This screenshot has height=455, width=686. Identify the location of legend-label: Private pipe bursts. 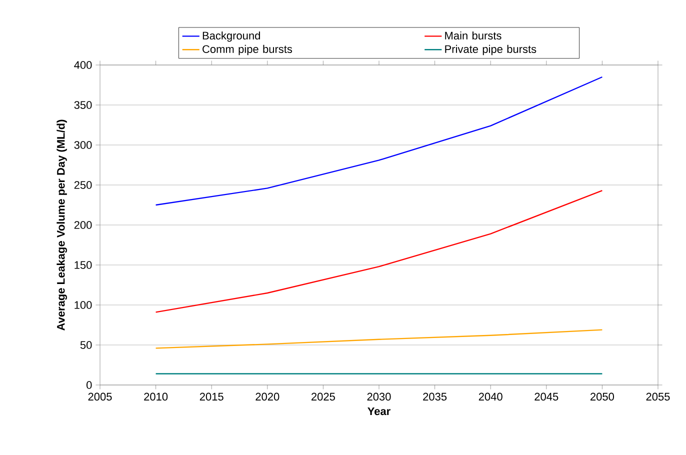
(490, 50).